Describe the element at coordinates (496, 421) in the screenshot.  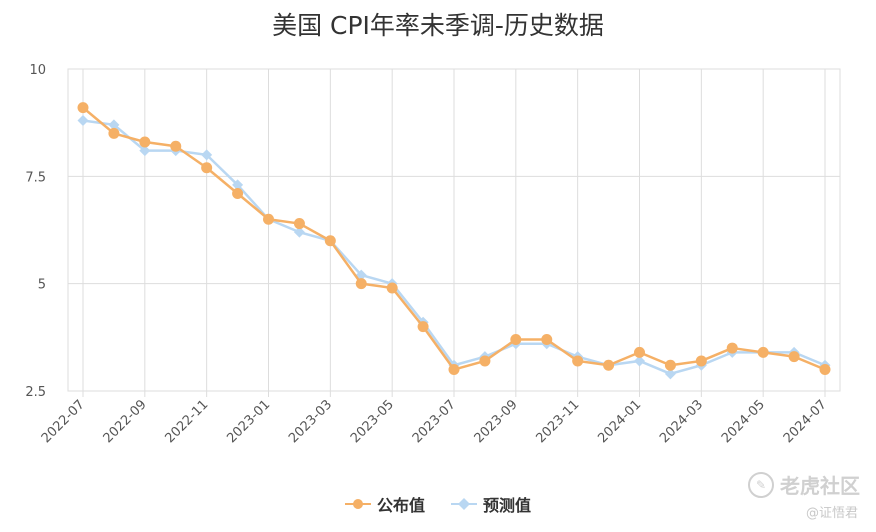
I see `x-tick-label: 2023-09` at that location.